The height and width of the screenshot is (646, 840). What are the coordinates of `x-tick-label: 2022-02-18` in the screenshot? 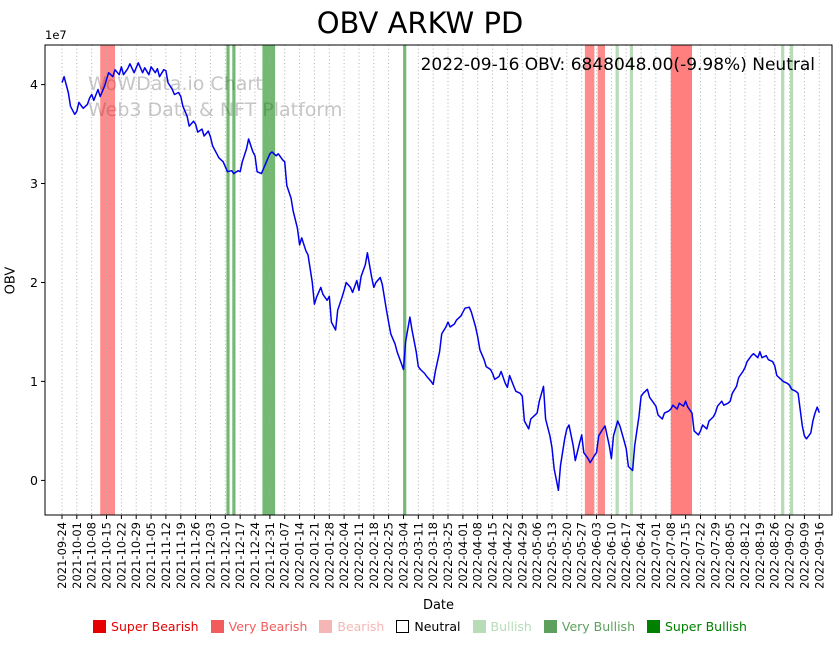 It's located at (374, 555).